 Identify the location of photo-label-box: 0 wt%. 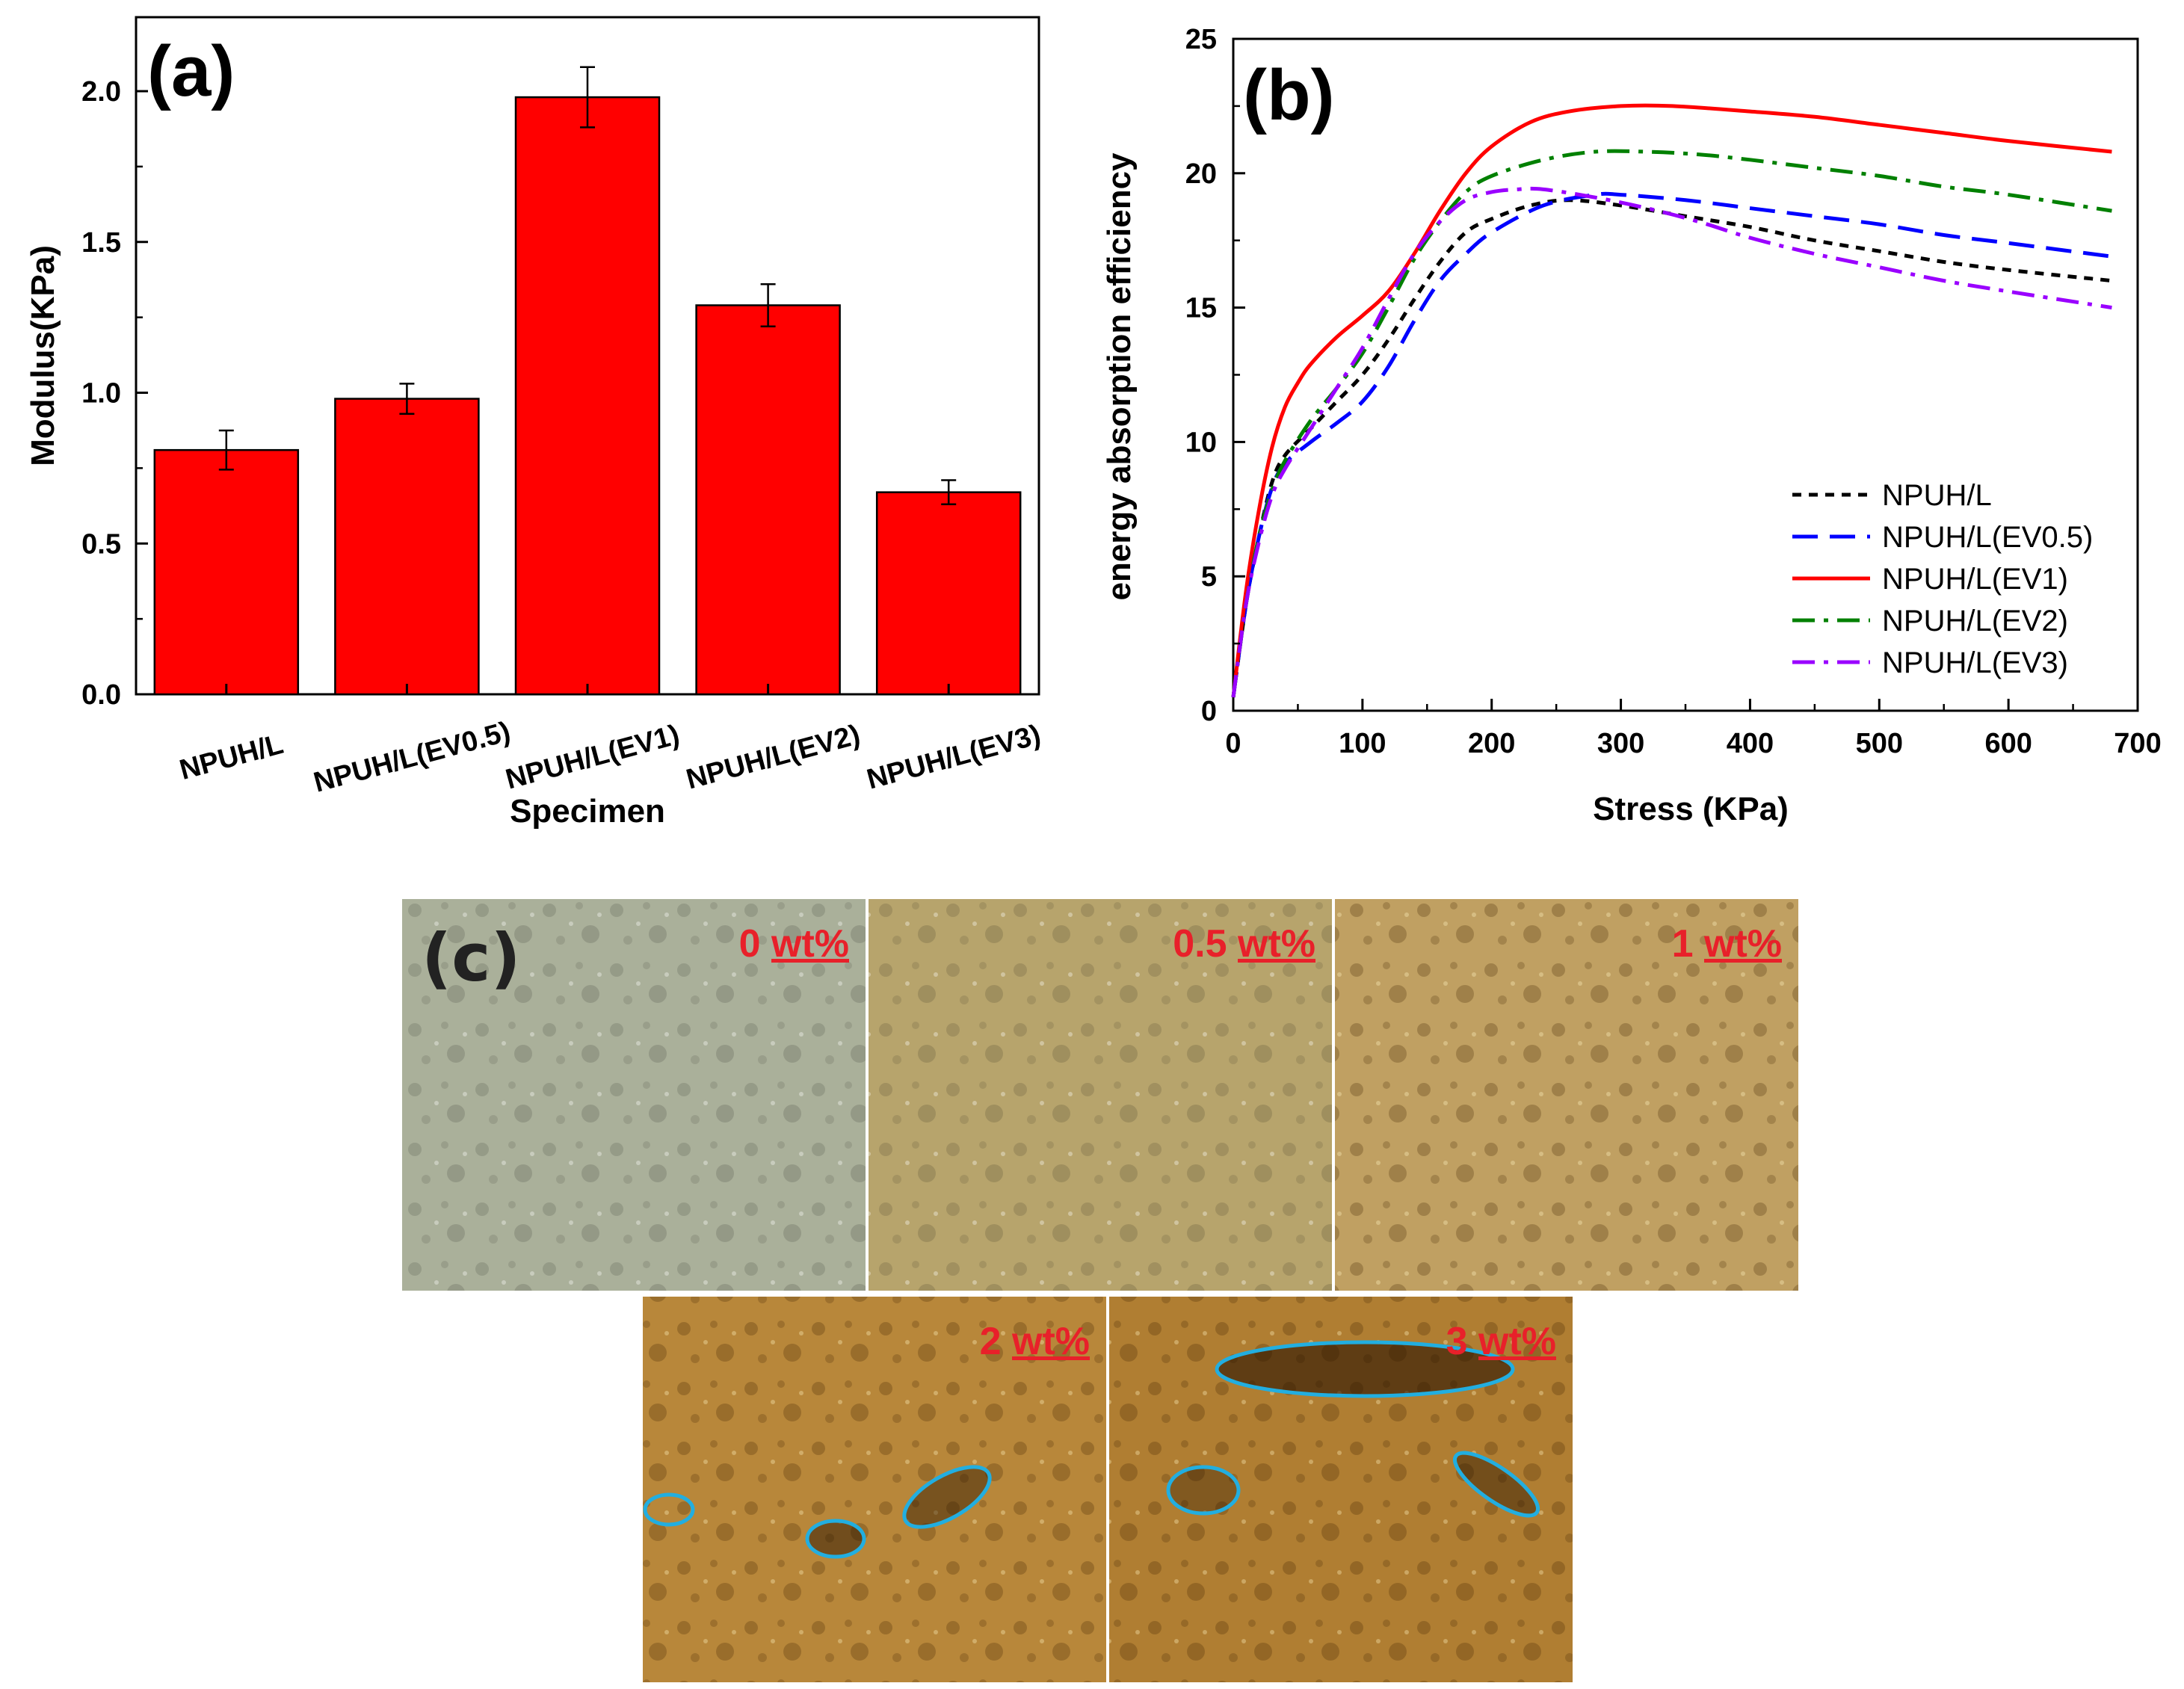
(634, 1095).